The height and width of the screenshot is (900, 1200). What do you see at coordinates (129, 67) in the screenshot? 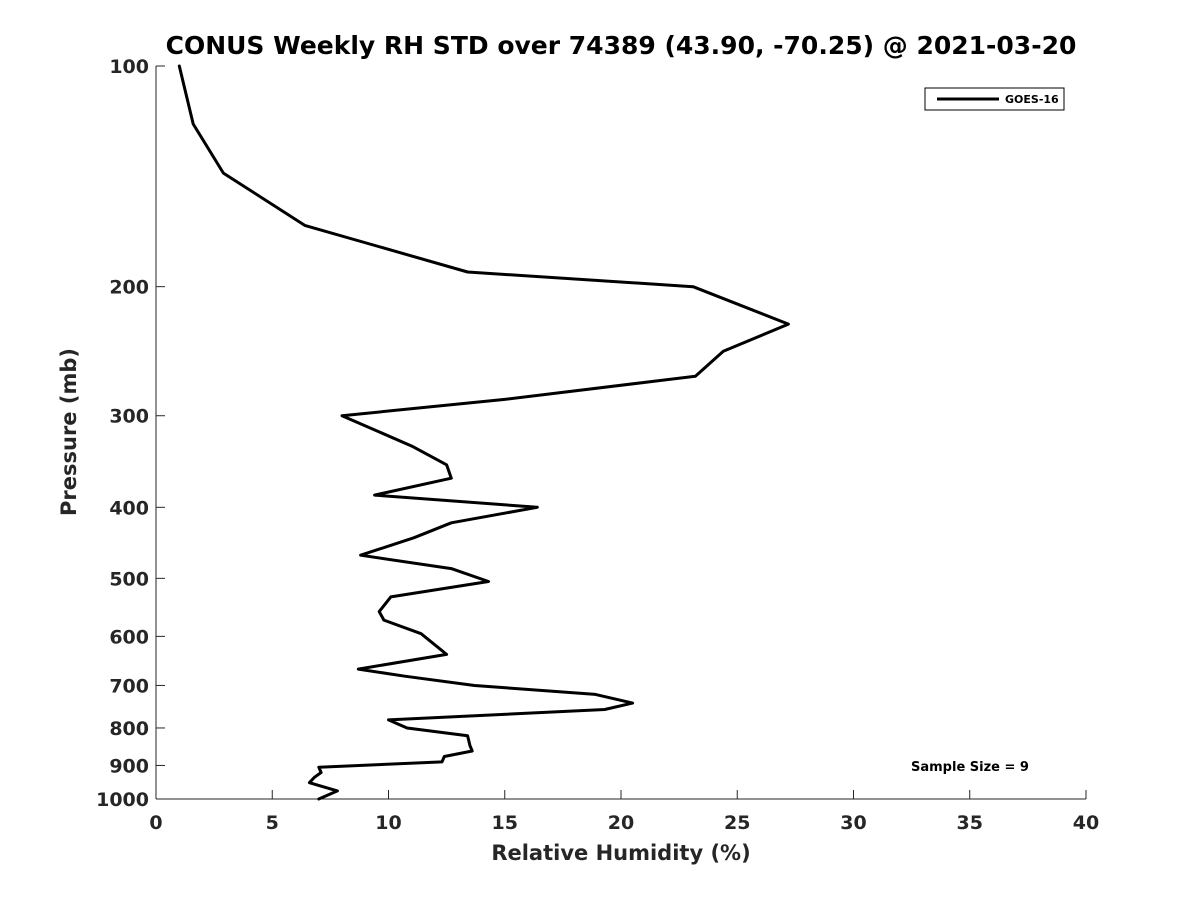
I see `y-tick-label: 100` at bounding box center [129, 67].